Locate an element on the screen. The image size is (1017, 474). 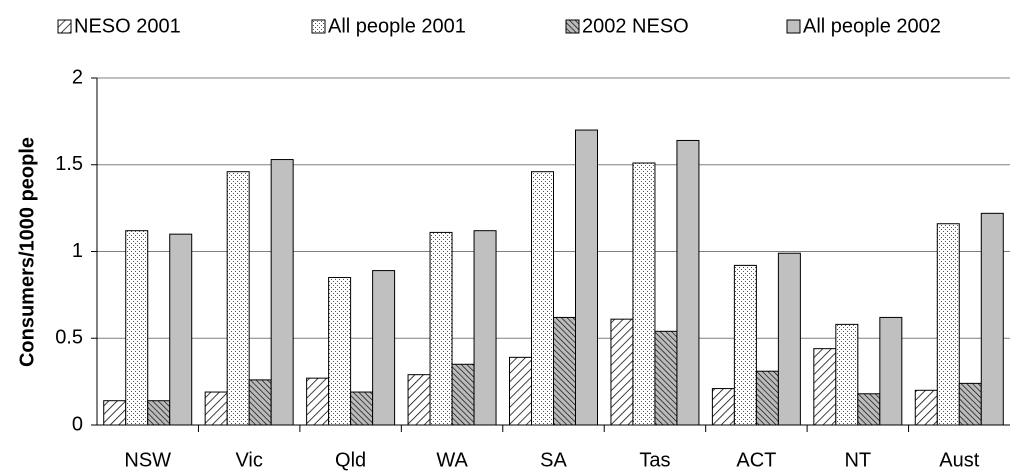
y-tick-label: 1.5 is located at coordinates (69, 164).